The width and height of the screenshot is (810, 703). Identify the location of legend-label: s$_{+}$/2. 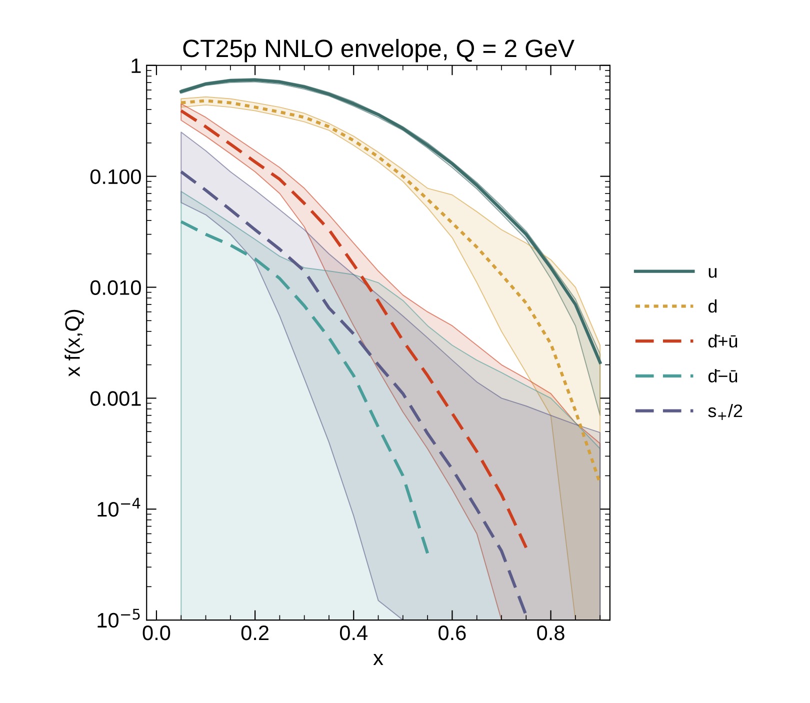
(725, 412).